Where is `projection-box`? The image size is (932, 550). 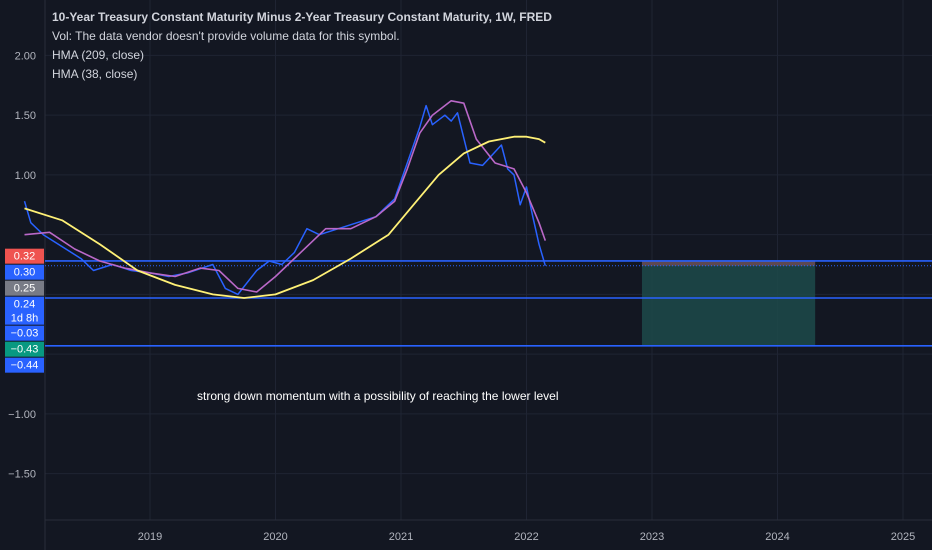 projection-box is located at coordinates (728, 303).